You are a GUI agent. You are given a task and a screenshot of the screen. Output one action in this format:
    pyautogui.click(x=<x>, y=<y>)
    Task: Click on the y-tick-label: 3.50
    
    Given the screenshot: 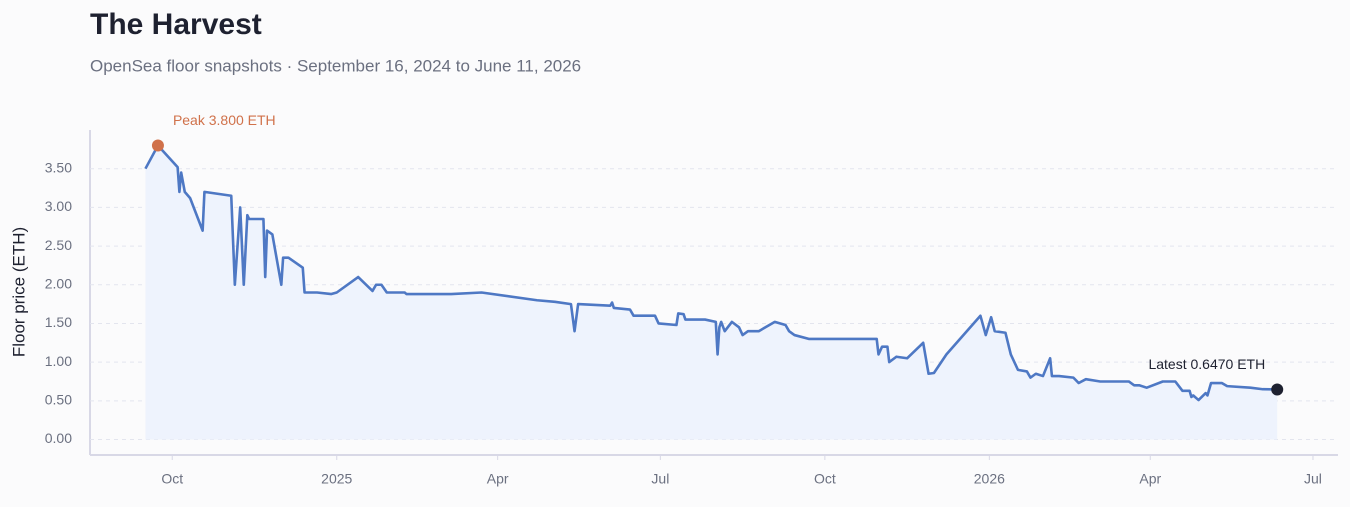 What is the action you would take?
    pyautogui.click(x=58, y=167)
    